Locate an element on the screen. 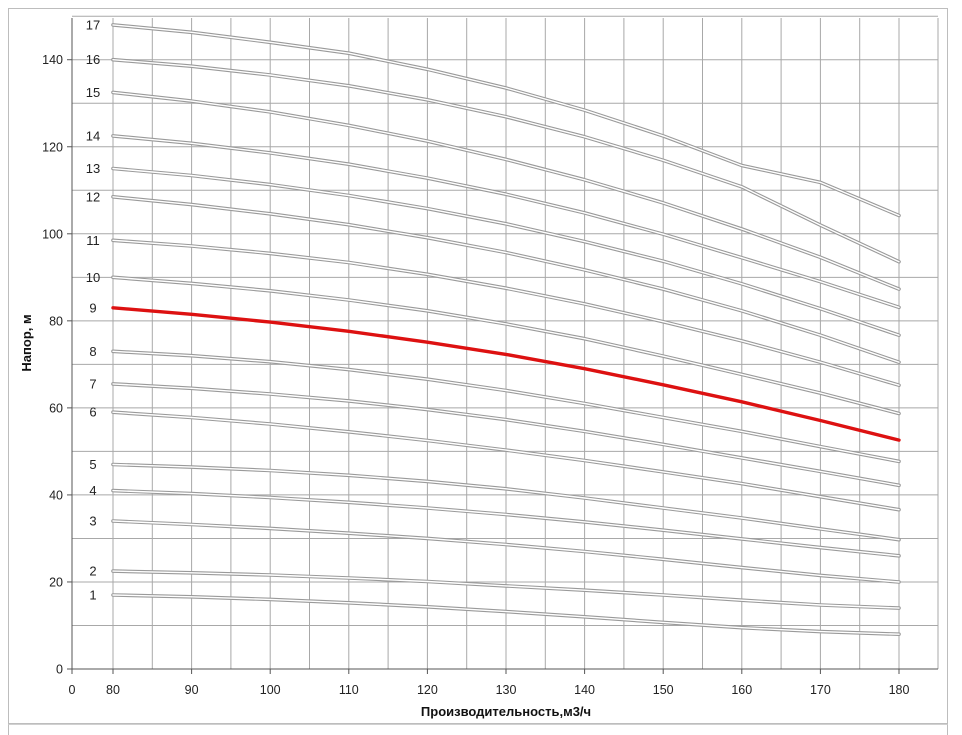 This screenshot has width=962, height=735. y-tick-label: 60 is located at coordinates (56, 408).